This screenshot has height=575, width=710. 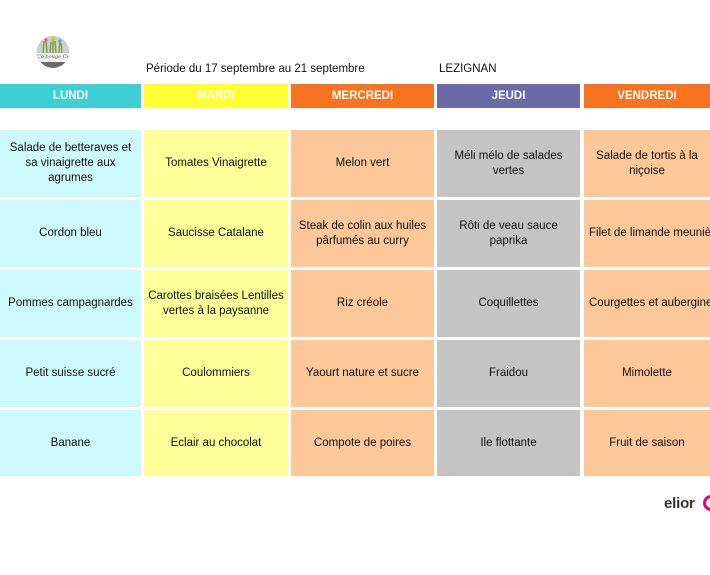 I want to click on menu-cell-mercredi-dessert: Compote de poires, so click(x=362, y=443).